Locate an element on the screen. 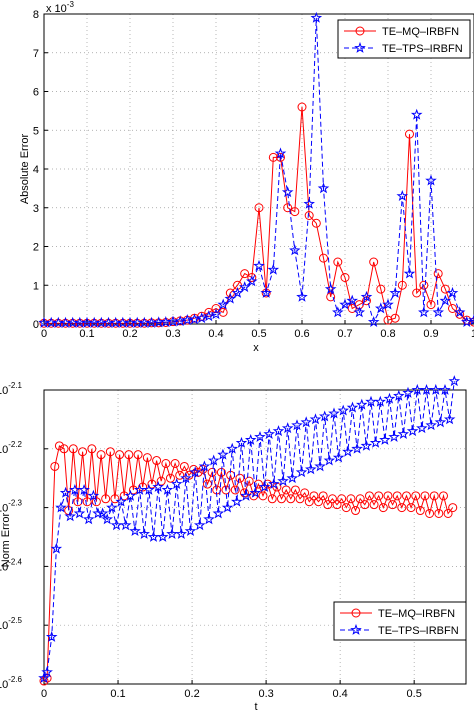 The image size is (474, 715). legend-label: TE–TPS–IRBFN is located at coordinates (418, 631).